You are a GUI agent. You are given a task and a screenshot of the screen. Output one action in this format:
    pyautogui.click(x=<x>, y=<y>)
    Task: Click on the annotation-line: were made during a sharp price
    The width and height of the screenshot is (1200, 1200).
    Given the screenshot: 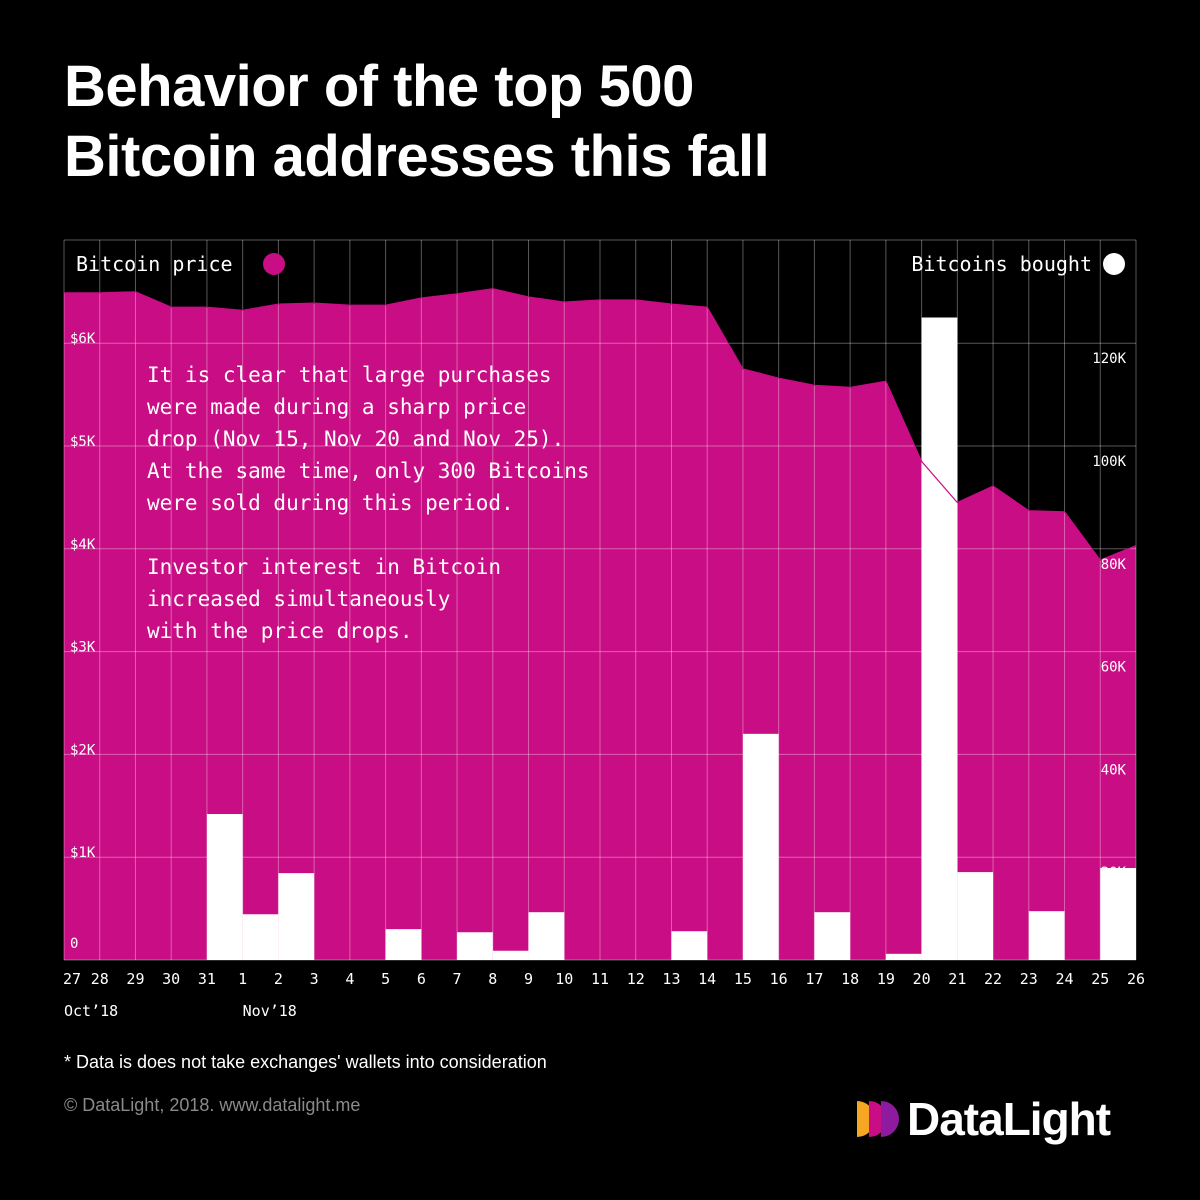 What is the action you would take?
    pyautogui.click(x=336, y=407)
    